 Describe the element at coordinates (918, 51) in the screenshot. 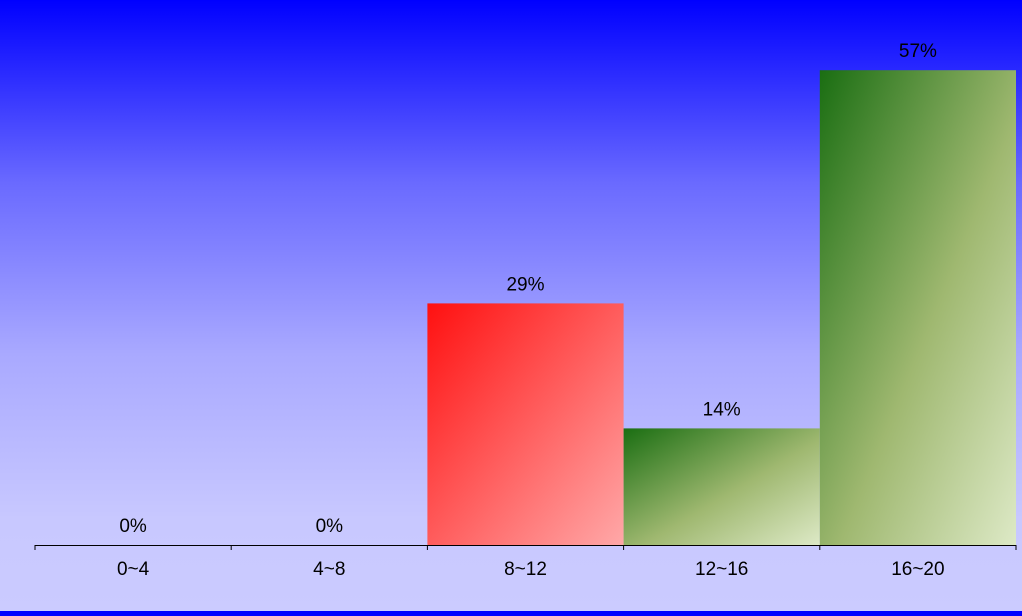

I see `value-label-16~20: 57%` at that location.